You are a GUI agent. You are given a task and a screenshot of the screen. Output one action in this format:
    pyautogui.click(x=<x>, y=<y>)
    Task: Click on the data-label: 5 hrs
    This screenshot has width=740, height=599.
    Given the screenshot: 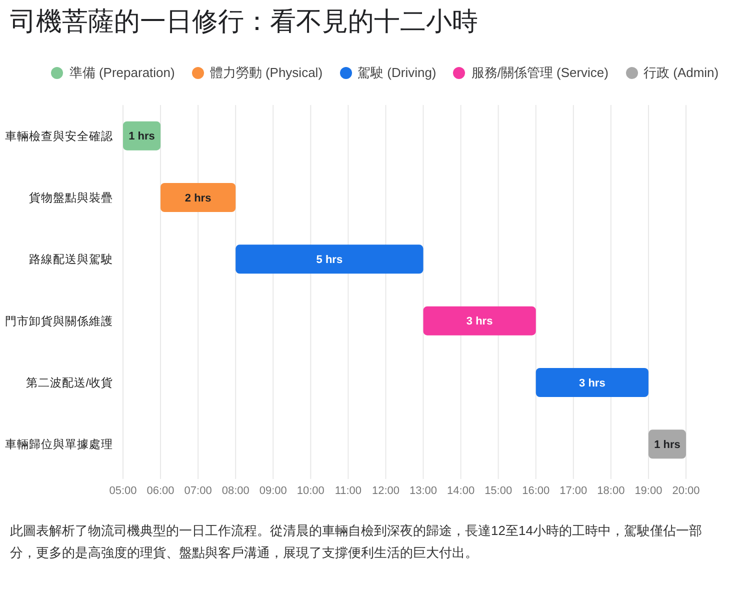 What is the action you would take?
    pyautogui.click(x=329, y=260)
    